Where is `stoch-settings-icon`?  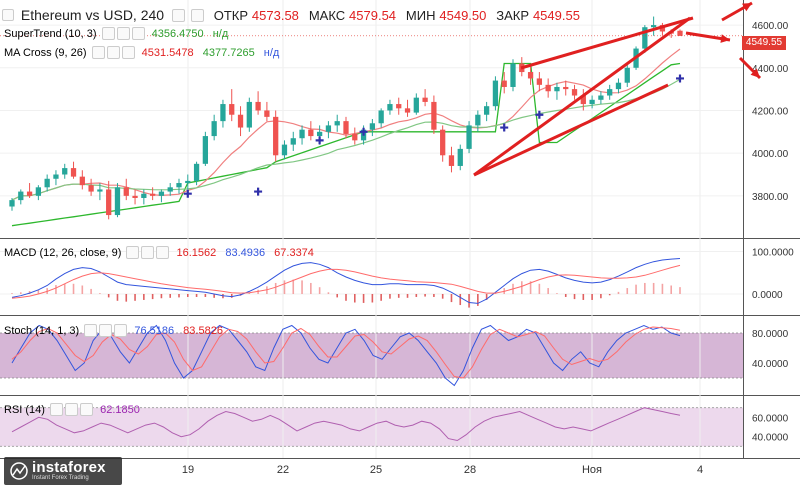
stoch-settings-icon is located at coordinates (106, 330).